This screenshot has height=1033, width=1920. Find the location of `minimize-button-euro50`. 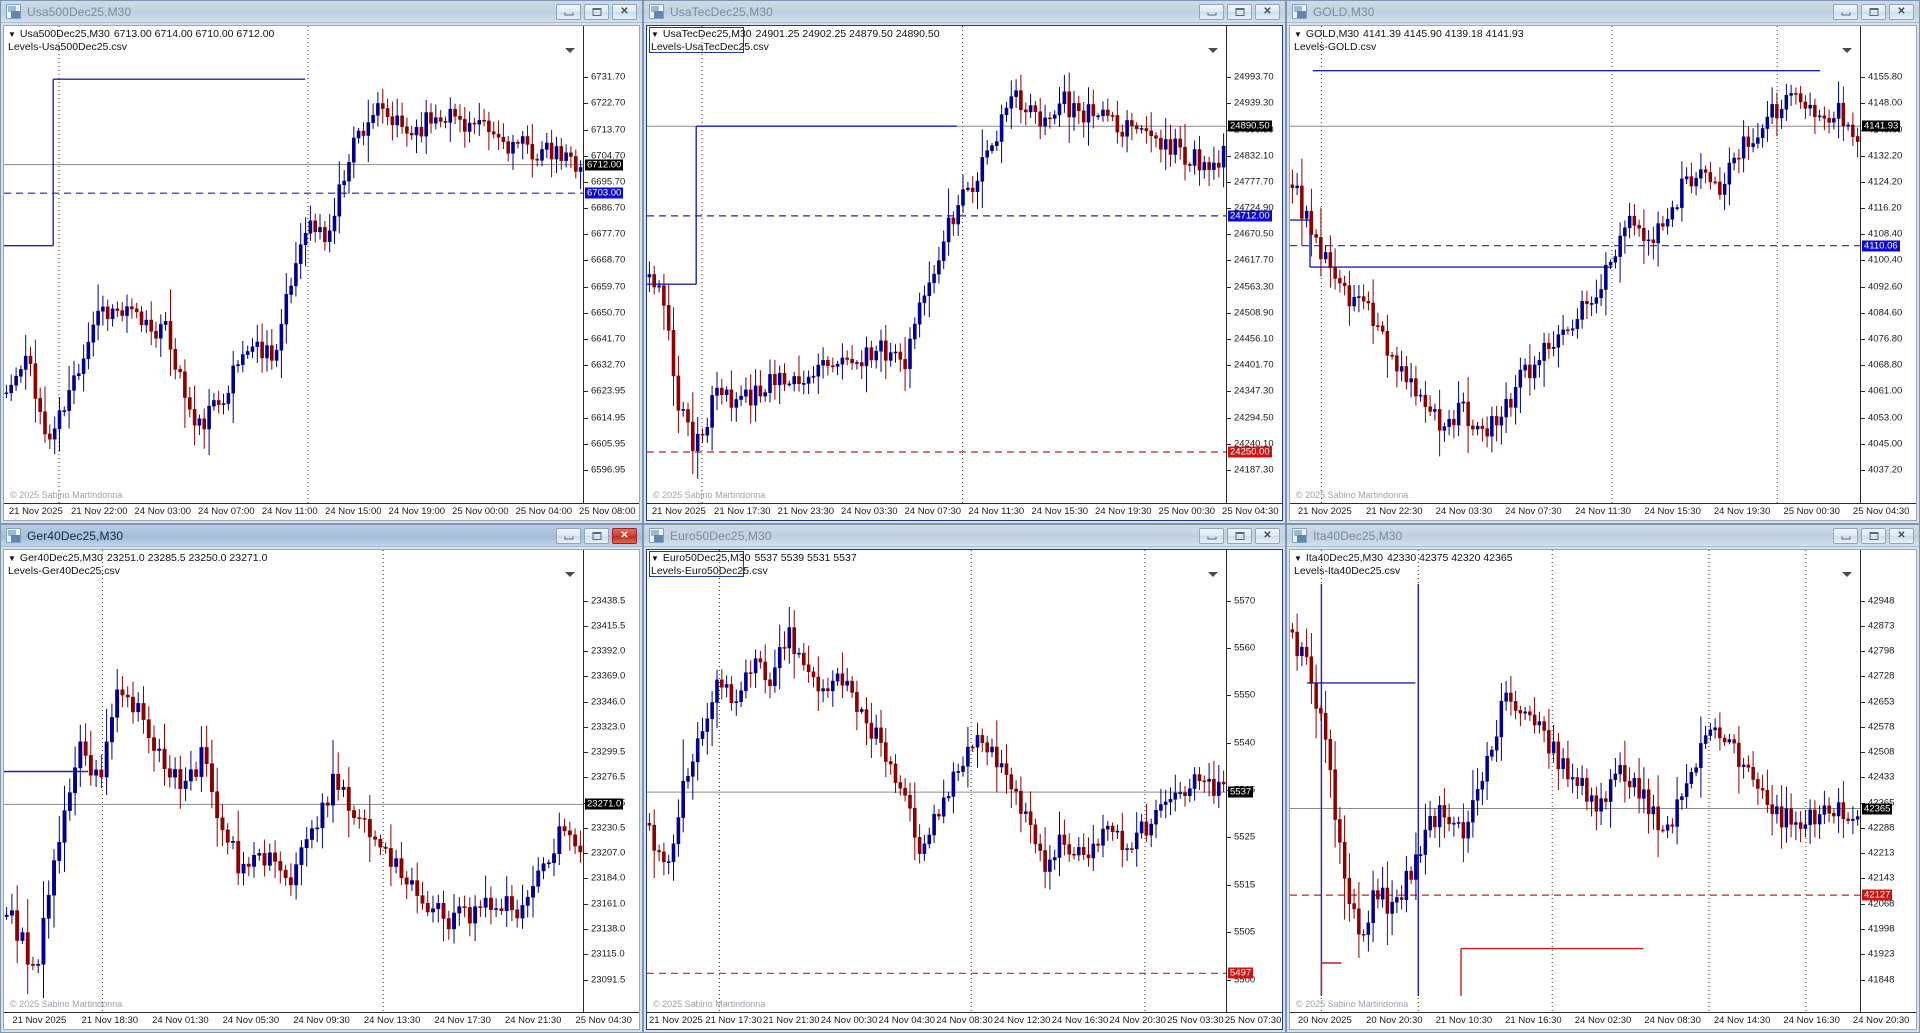

minimize-button-euro50 is located at coordinates (1211, 535).